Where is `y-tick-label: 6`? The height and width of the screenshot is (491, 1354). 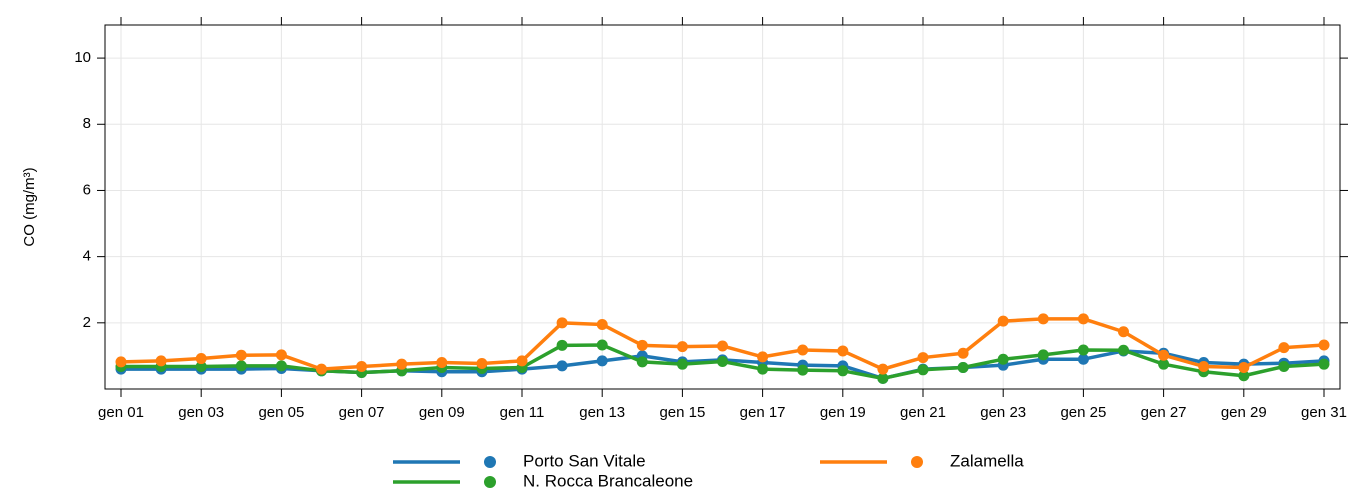 y-tick-label: 6 is located at coordinates (87, 189).